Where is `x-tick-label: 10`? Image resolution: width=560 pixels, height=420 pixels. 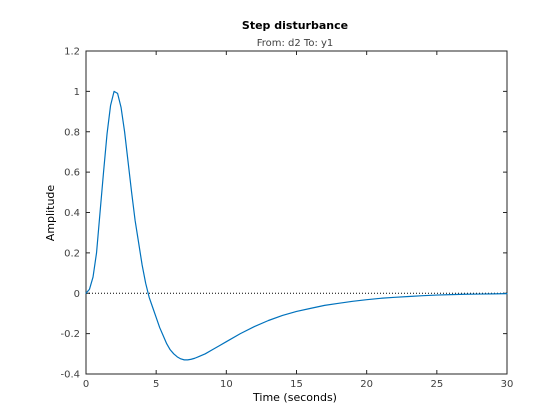
x-tick-label: 10 is located at coordinates (226, 384).